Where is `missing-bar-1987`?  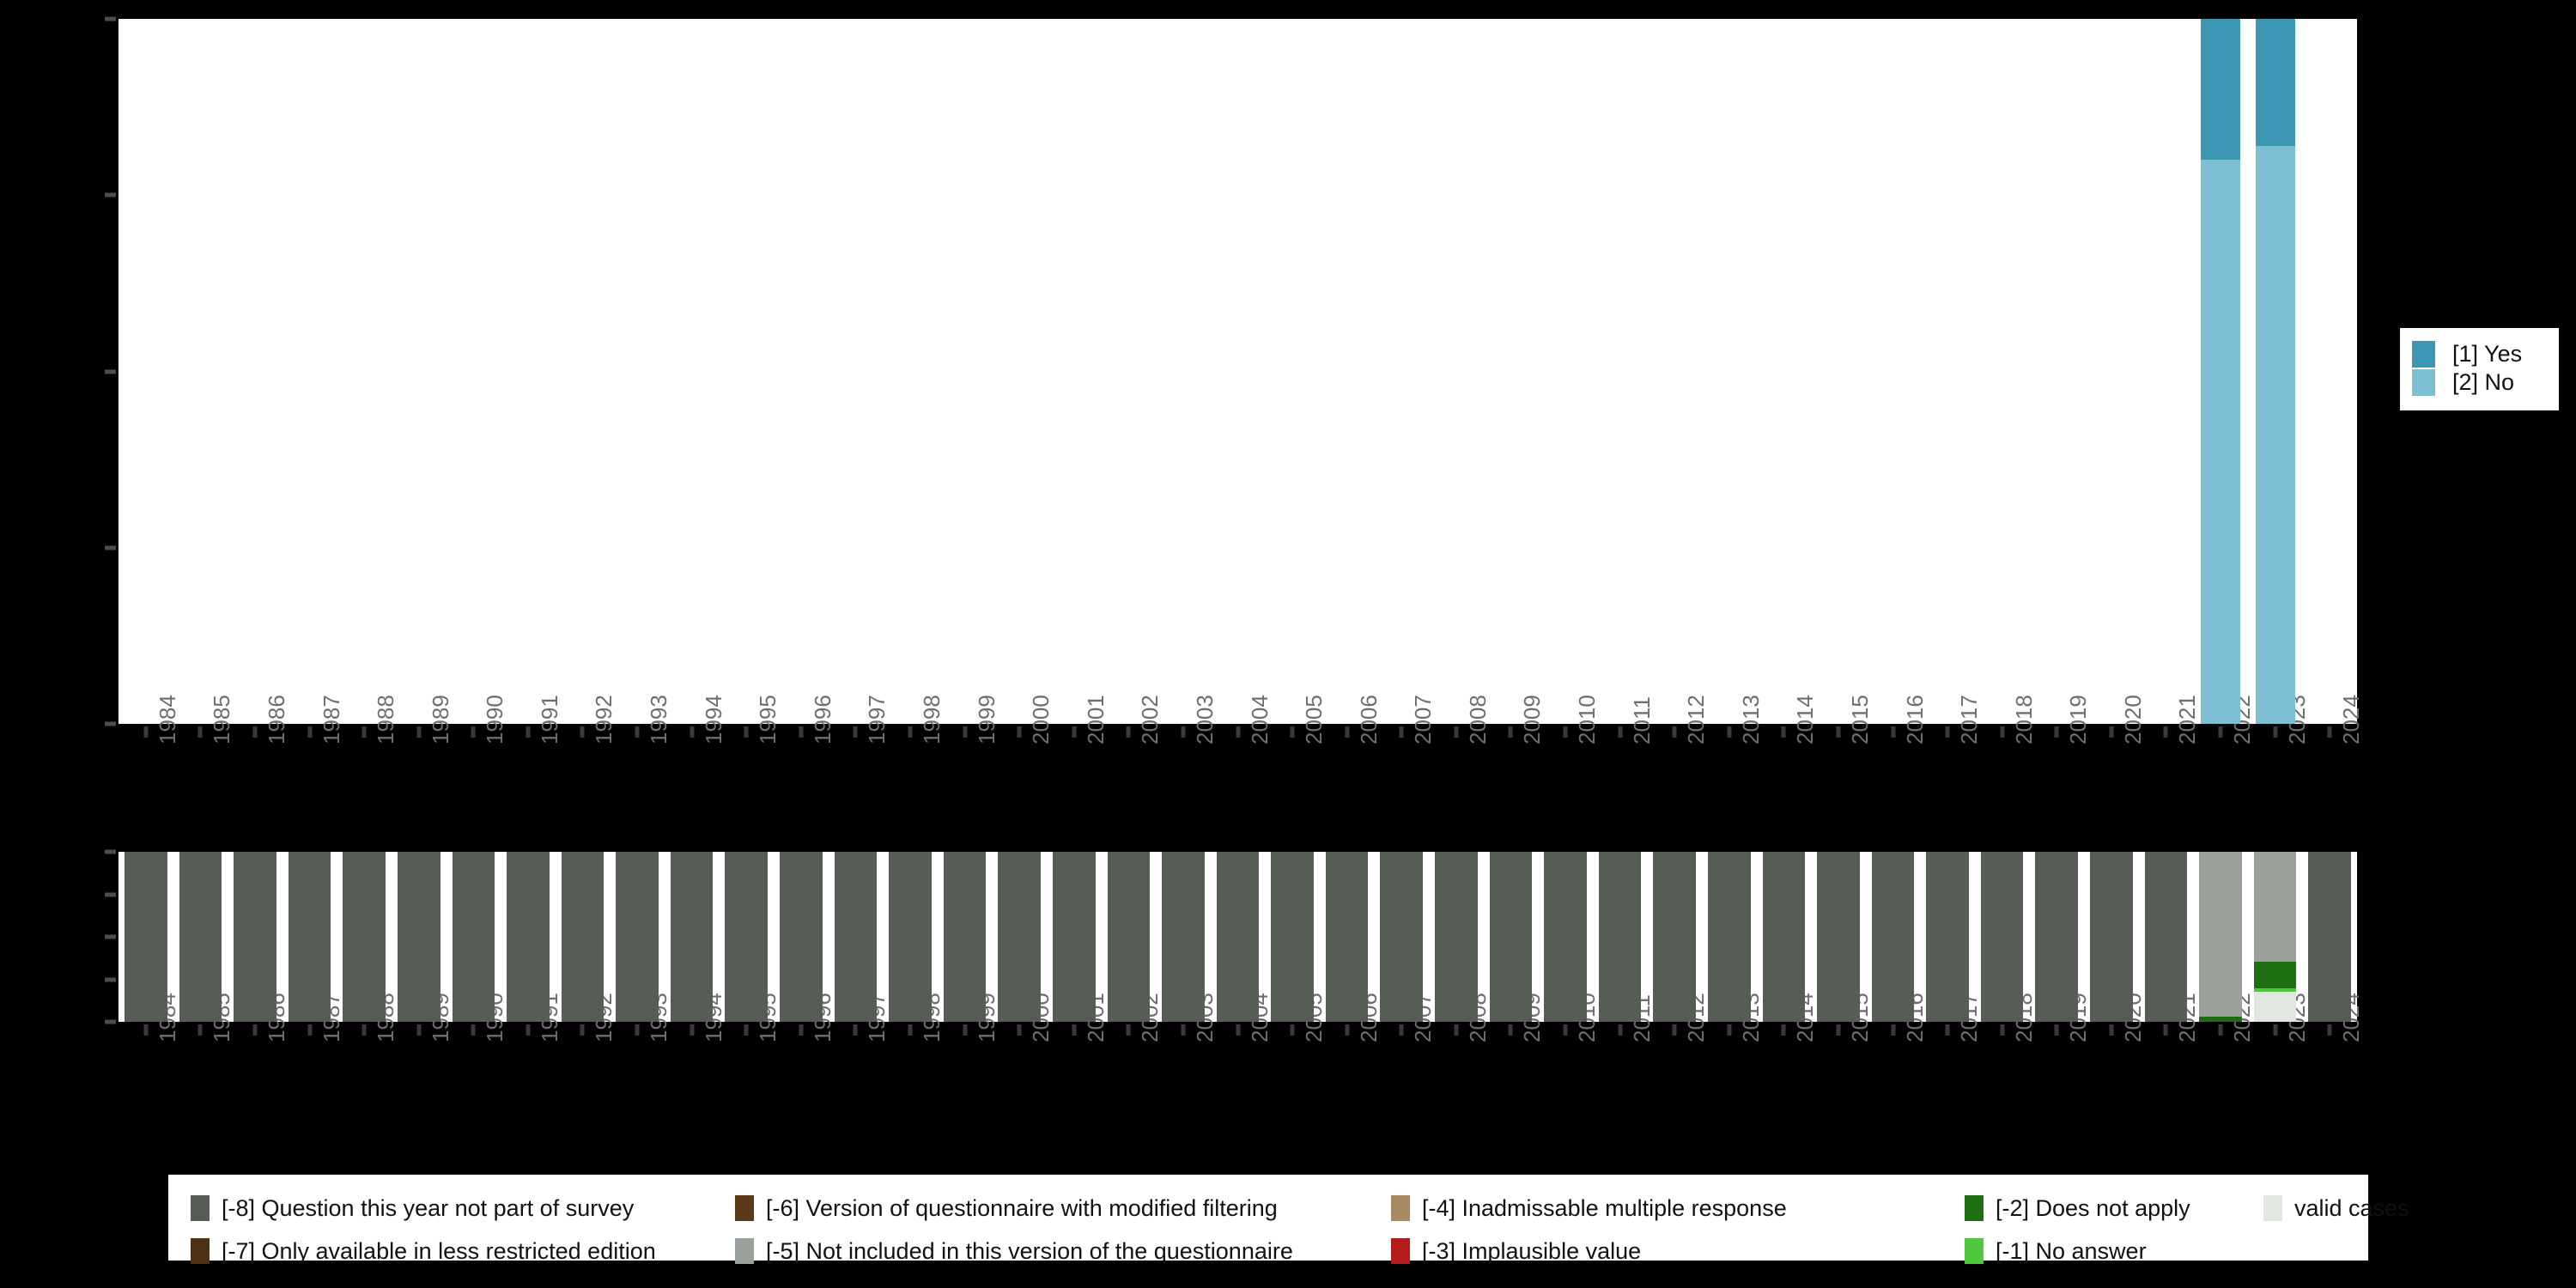 missing-bar-1987 is located at coordinates (310, 937).